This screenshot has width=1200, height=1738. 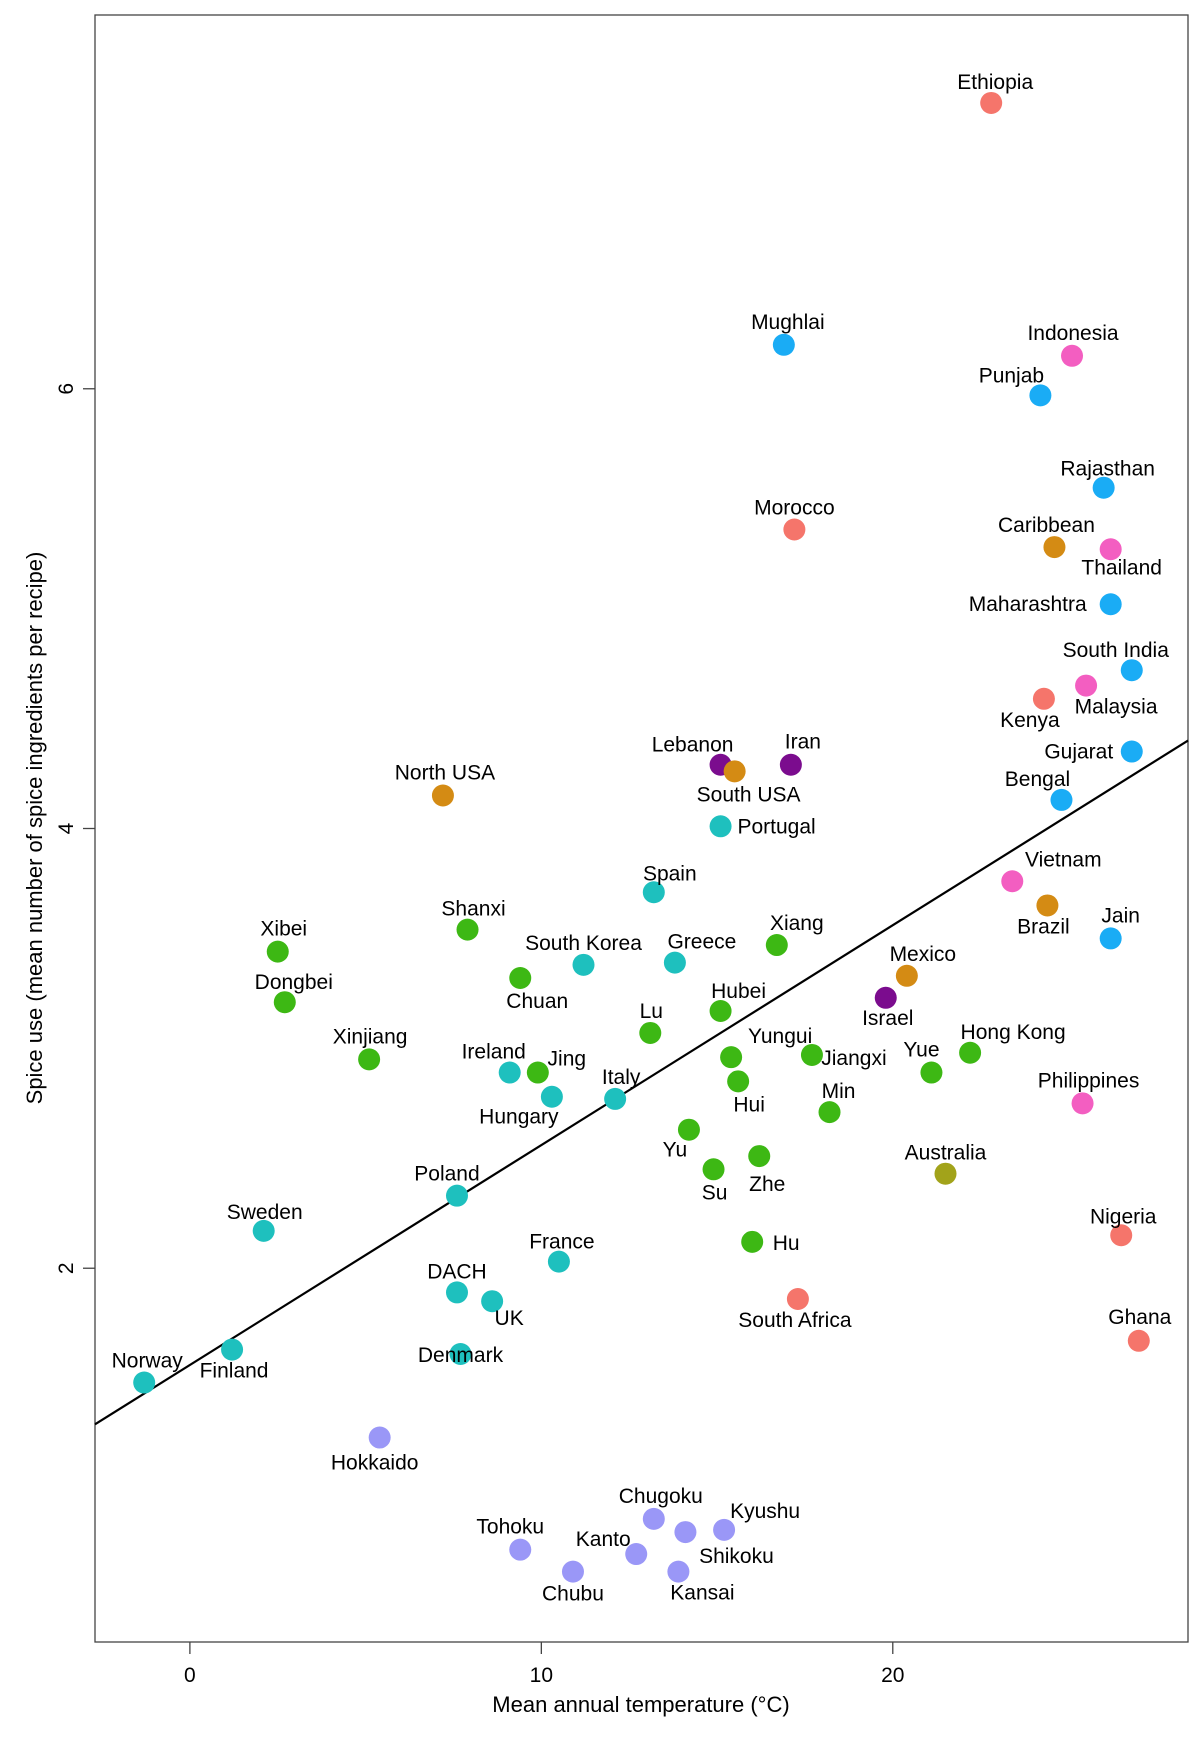 What do you see at coordinates (738, 1081) in the screenshot?
I see `point-hui` at bounding box center [738, 1081].